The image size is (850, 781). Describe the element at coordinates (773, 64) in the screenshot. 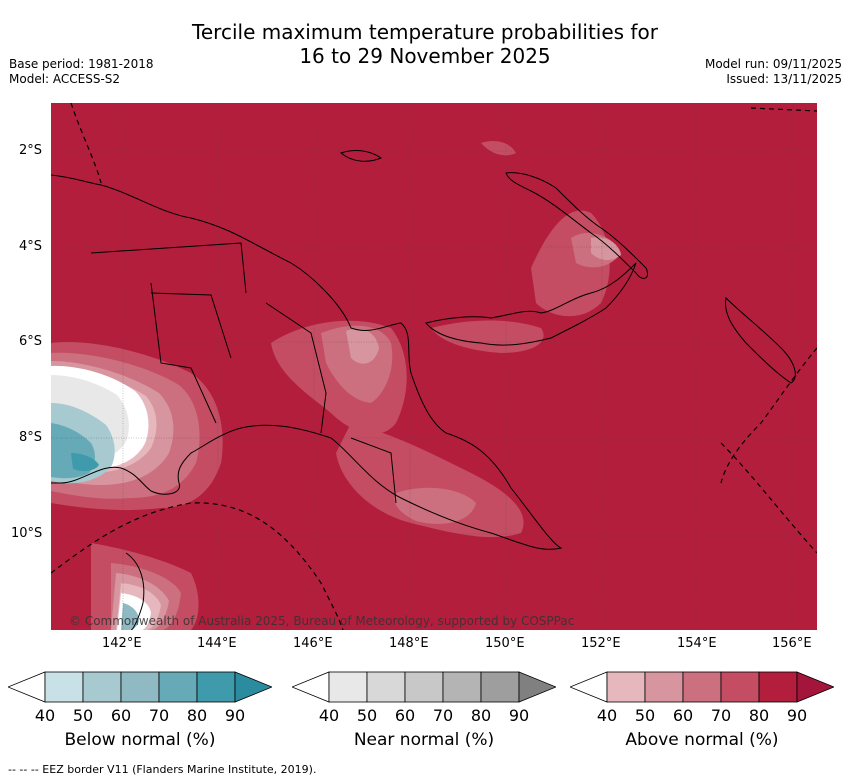

I see `model-run-text: Model run: 09/11/2025` at that location.